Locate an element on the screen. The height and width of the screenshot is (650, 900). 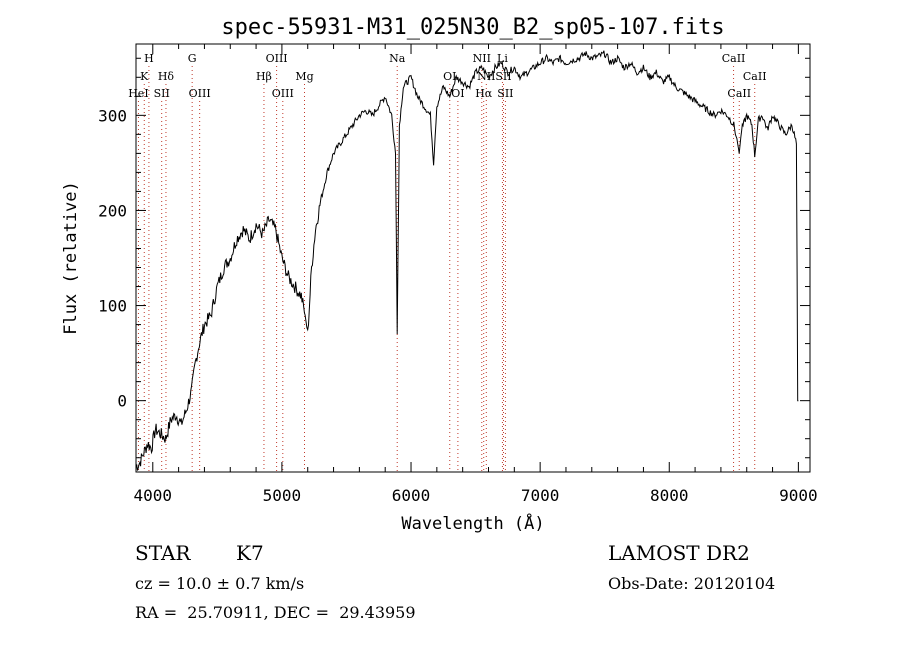
line-marker-label: Hα is located at coordinates (484, 93).